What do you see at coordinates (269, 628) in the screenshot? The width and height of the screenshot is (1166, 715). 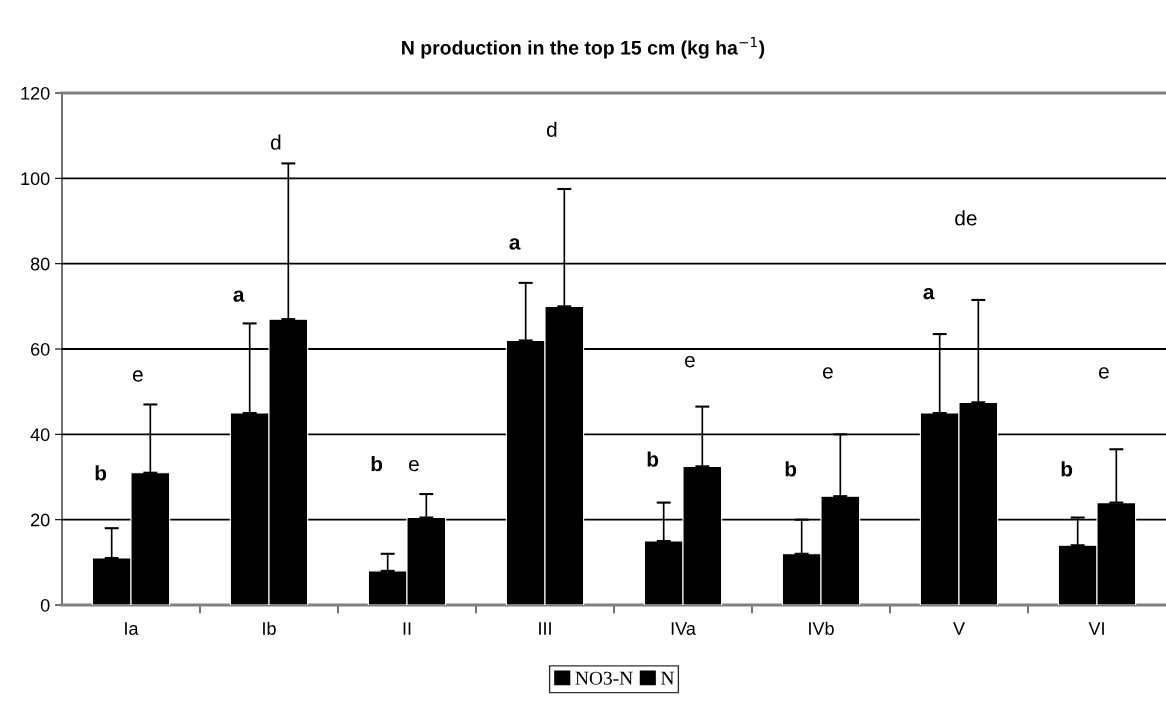 I see `x-tick-label: Ib` at bounding box center [269, 628].